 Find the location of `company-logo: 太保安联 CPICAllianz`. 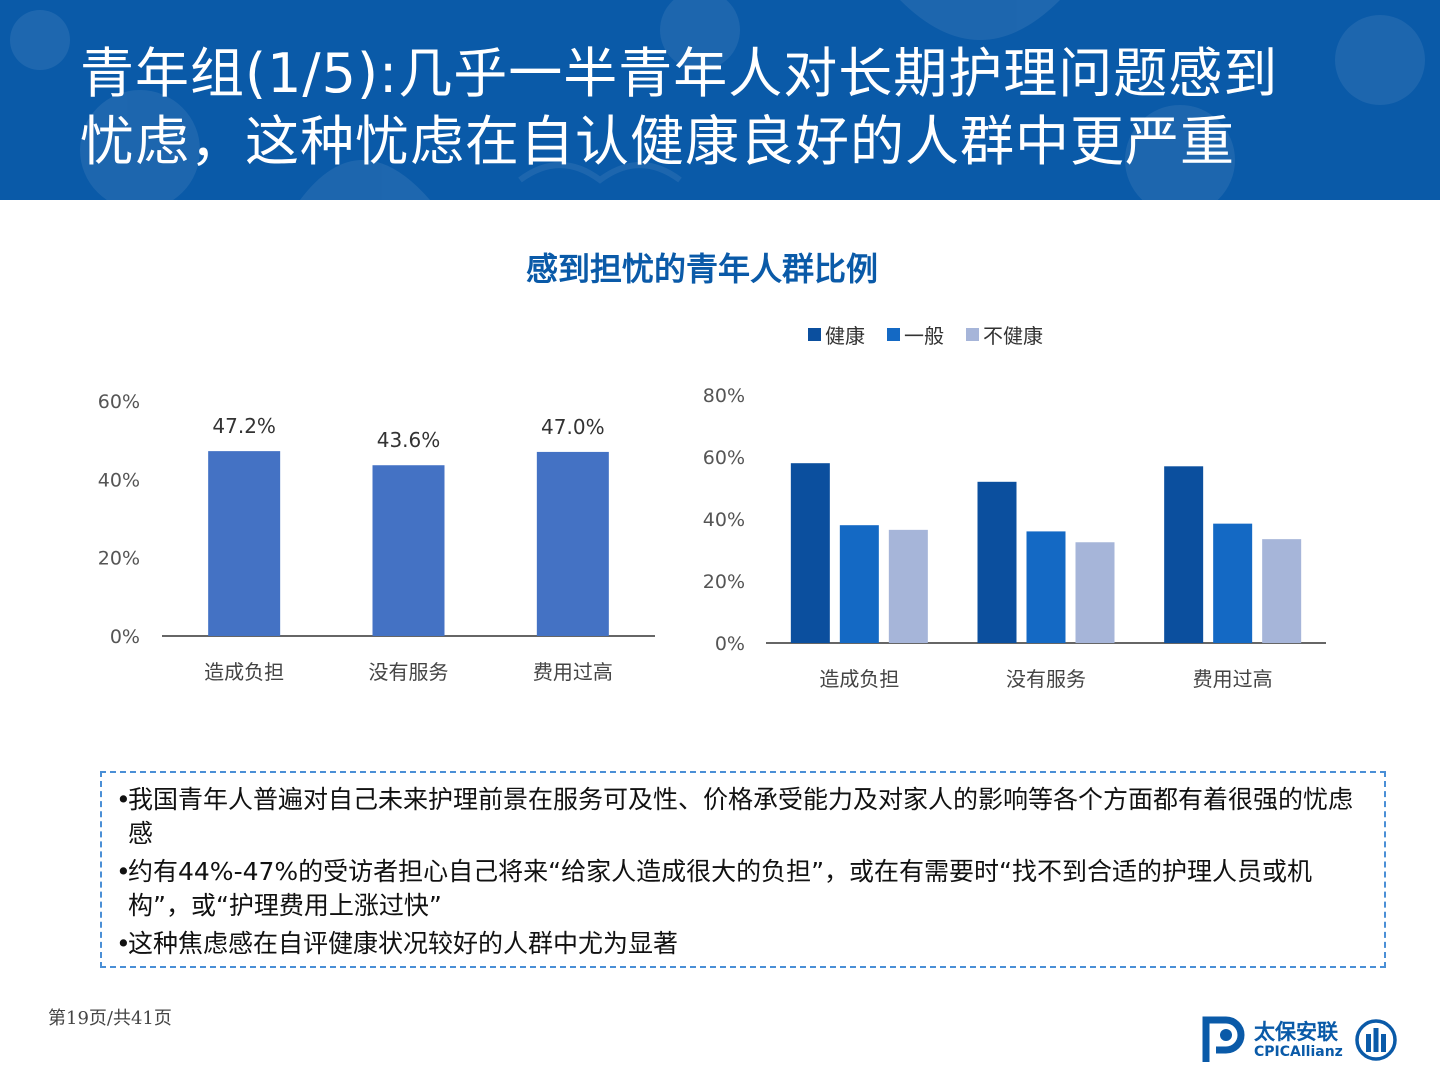

company-logo: 太保安联 CPICAllianz is located at coordinates (1302, 1040).